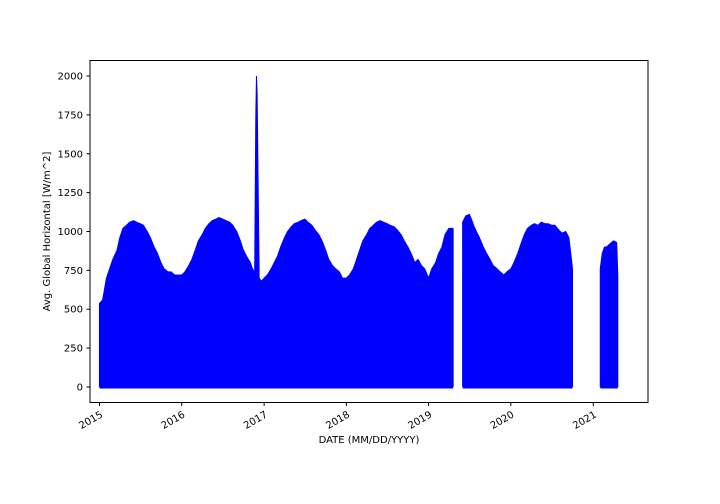 The image size is (720, 504). Describe the element at coordinates (70, 115) in the screenshot. I see `y-tick-label: 1750` at that location.